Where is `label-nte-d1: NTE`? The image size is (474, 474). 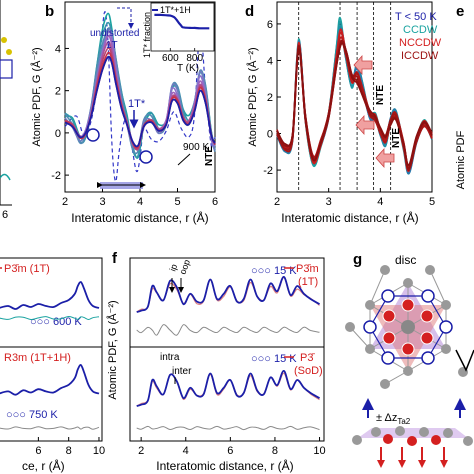
label-nte-d1: NTE is located at coordinates (380, 95).